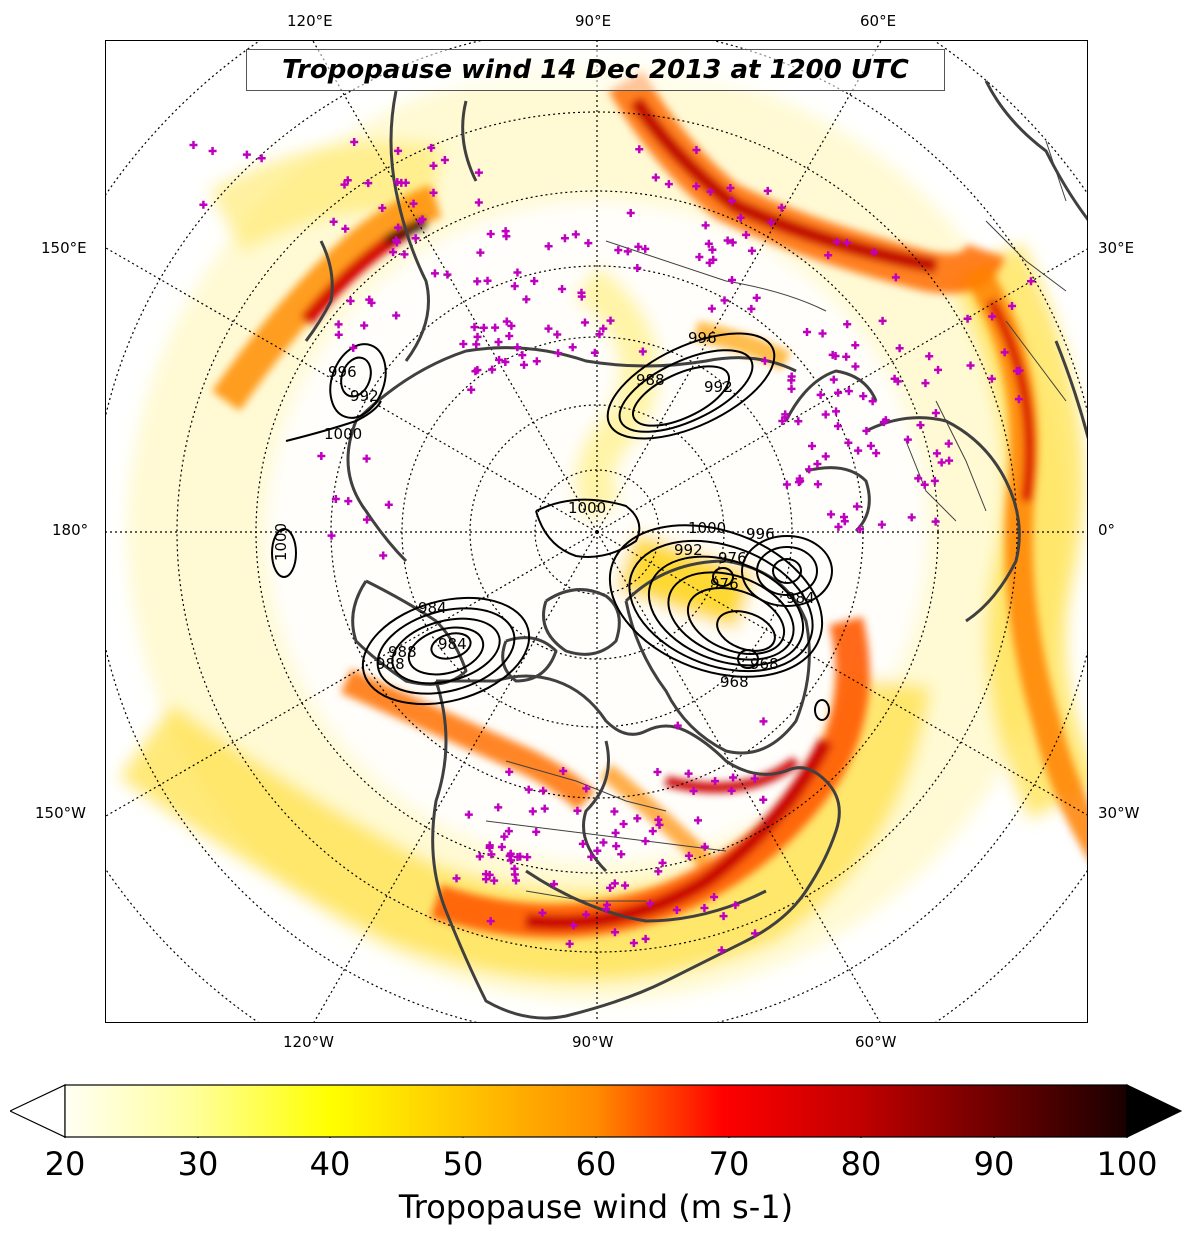 The width and height of the screenshot is (1192, 1238). I want to click on colorbar-tick-70: 70, so click(729, 1164).